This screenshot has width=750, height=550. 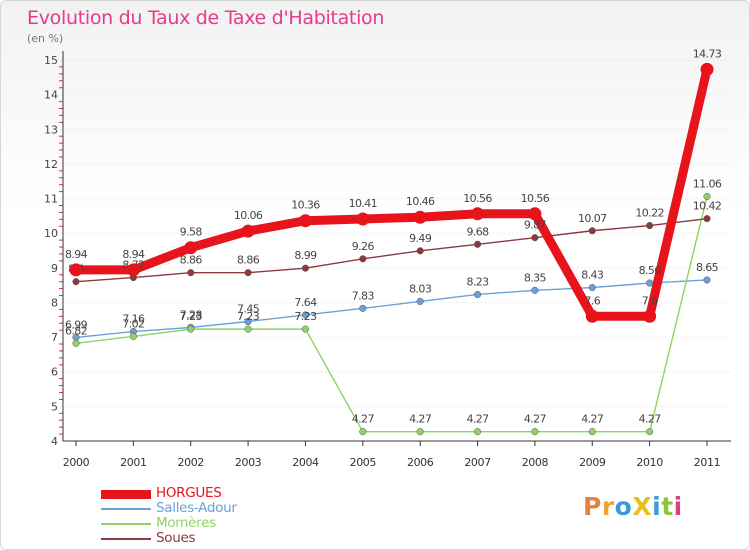 I want to click on chart-subtitle: (en %), so click(x=45, y=38).